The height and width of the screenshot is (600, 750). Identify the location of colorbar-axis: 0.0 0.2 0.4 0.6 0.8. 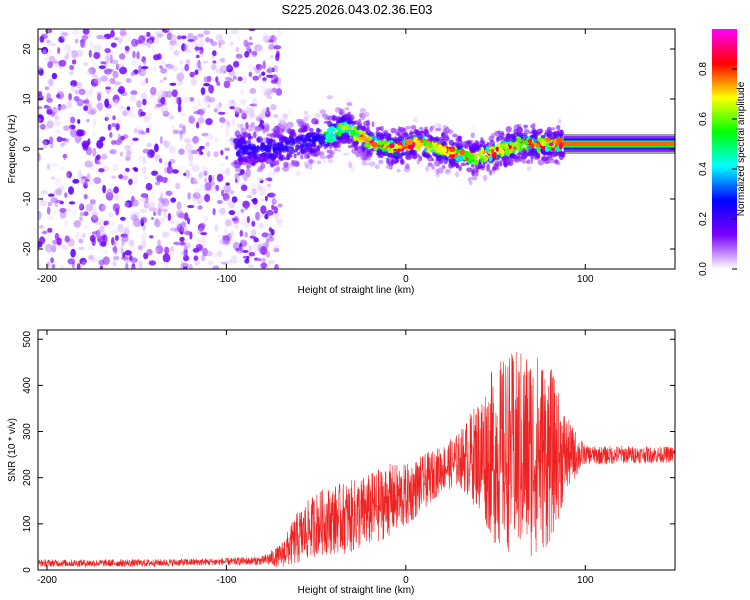
(717, 169).